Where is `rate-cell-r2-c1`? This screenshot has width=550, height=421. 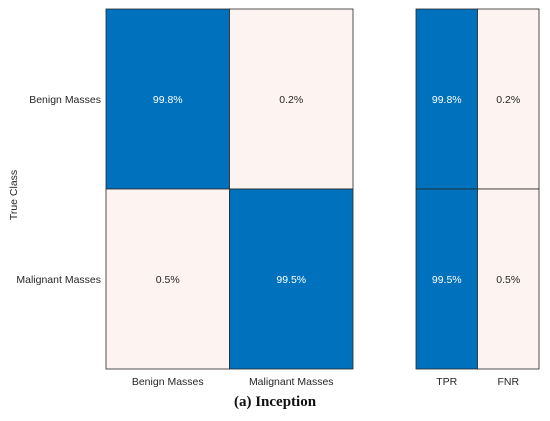
rate-cell-r2-c1 is located at coordinates (446, 279).